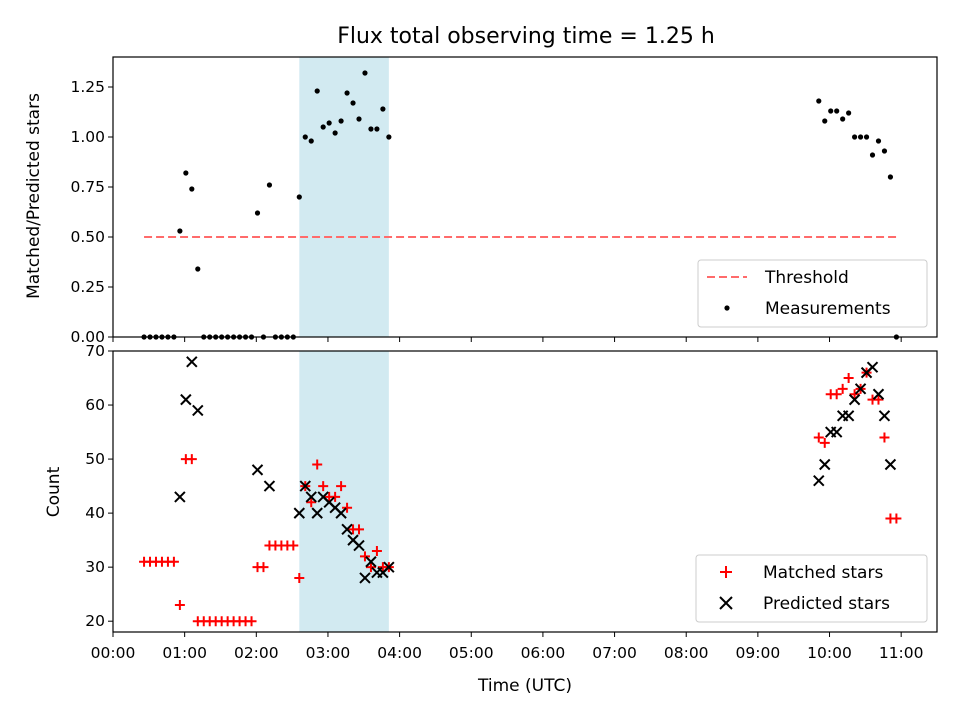  I want to click on top-legend-box, so click(812, 293).